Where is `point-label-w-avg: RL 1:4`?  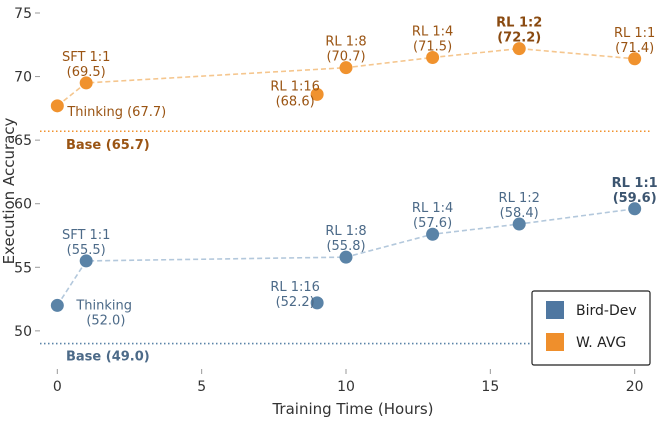 point-label-w-avg: RL 1:4 is located at coordinates (432, 32).